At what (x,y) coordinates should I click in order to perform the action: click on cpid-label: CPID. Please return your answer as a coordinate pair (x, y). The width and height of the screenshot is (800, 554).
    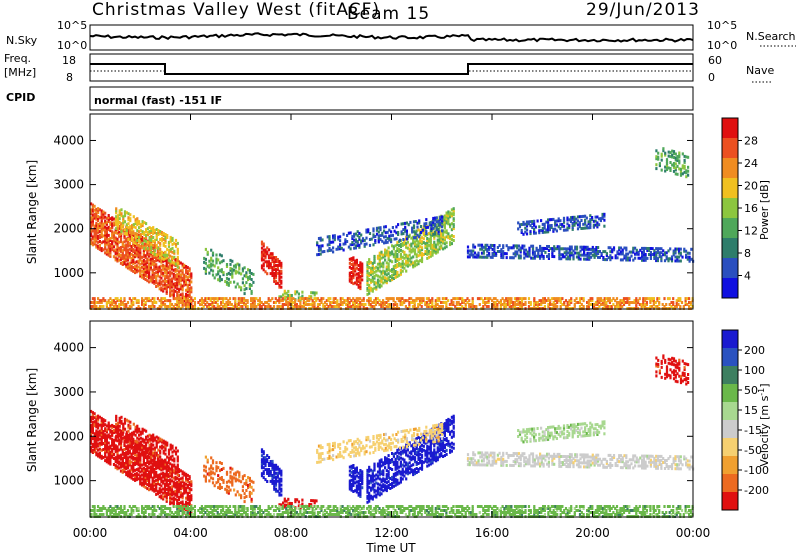
    Looking at the image, I should click on (20, 97).